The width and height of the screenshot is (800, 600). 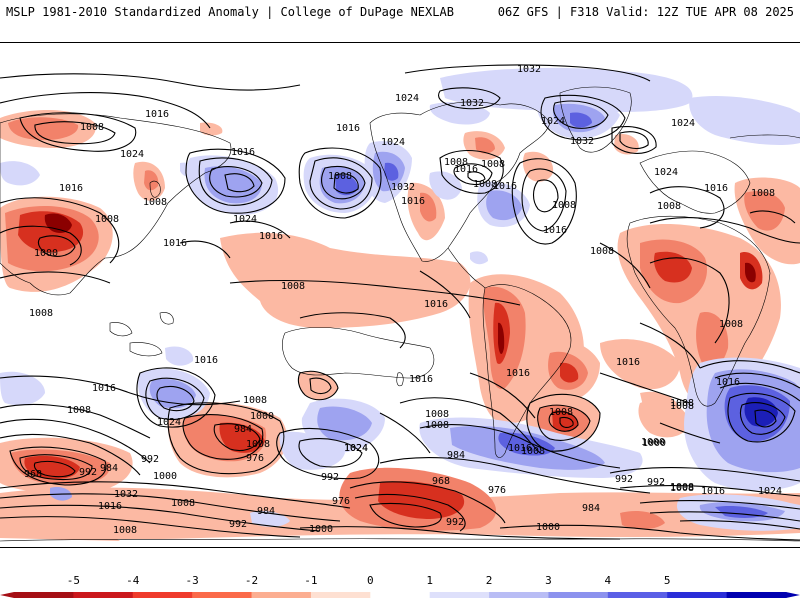 I want to click on colorbar-tick-label: -4, so click(x=133, y=580).